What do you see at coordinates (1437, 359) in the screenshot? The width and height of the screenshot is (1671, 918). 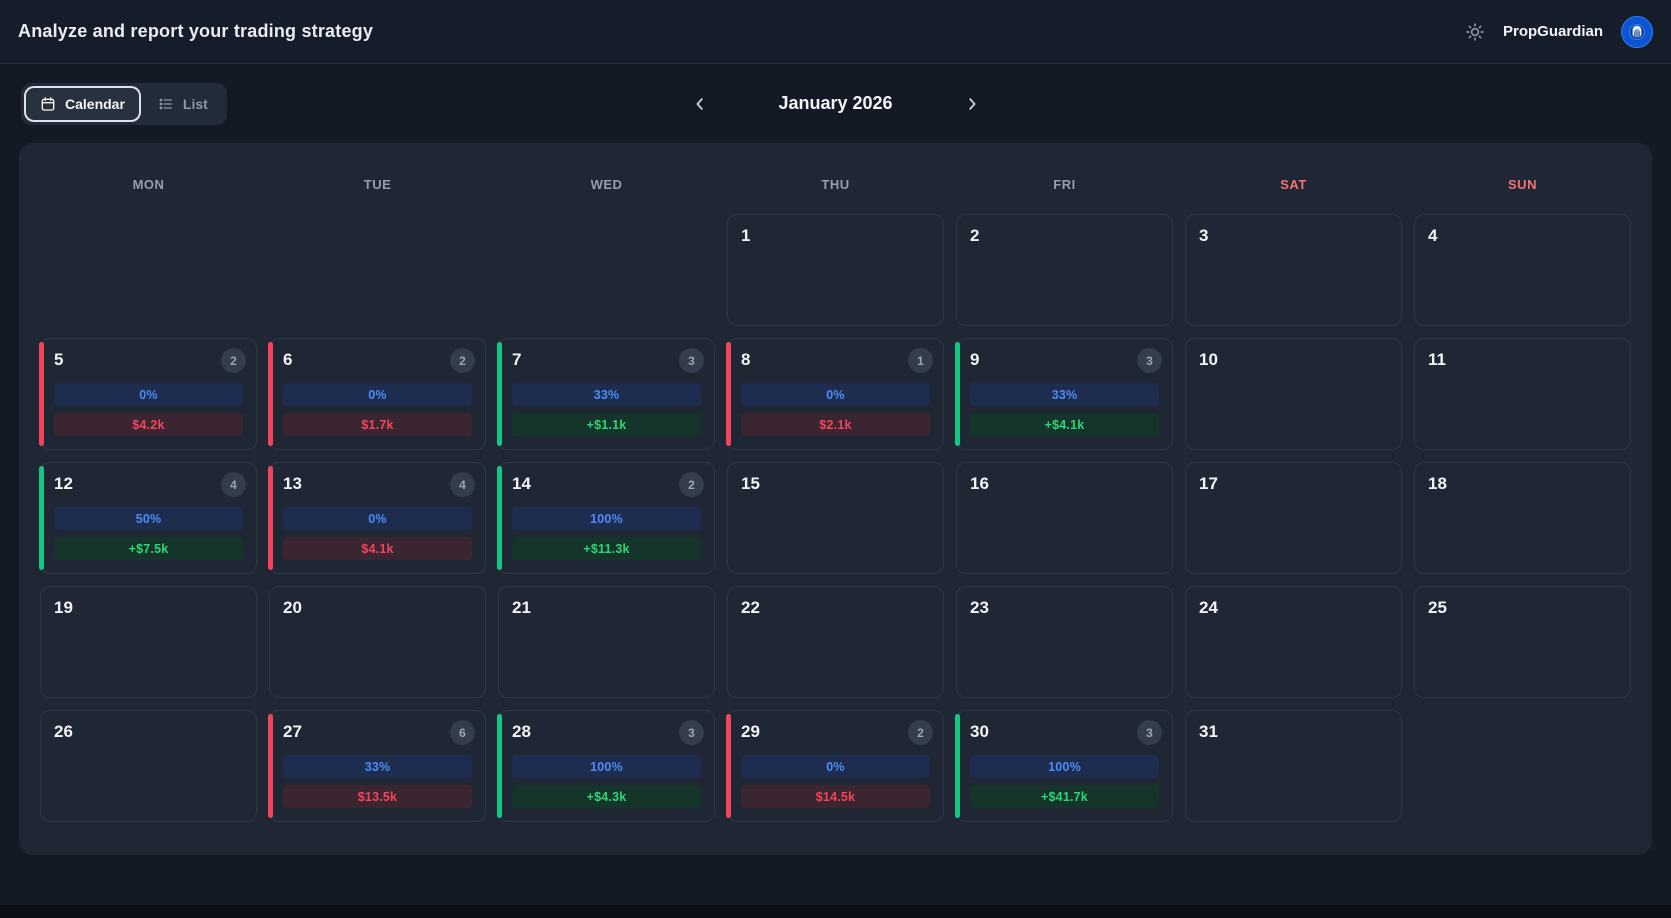 I see `day-number: 11` at bounding box center [1437, 359].